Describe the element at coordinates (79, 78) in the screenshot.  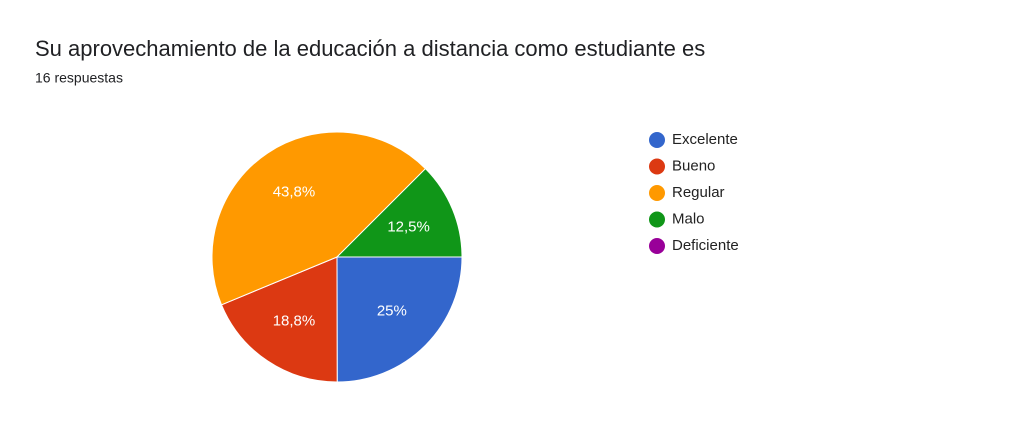
I see `chart-subtitle: 16 respuestas` at that location.